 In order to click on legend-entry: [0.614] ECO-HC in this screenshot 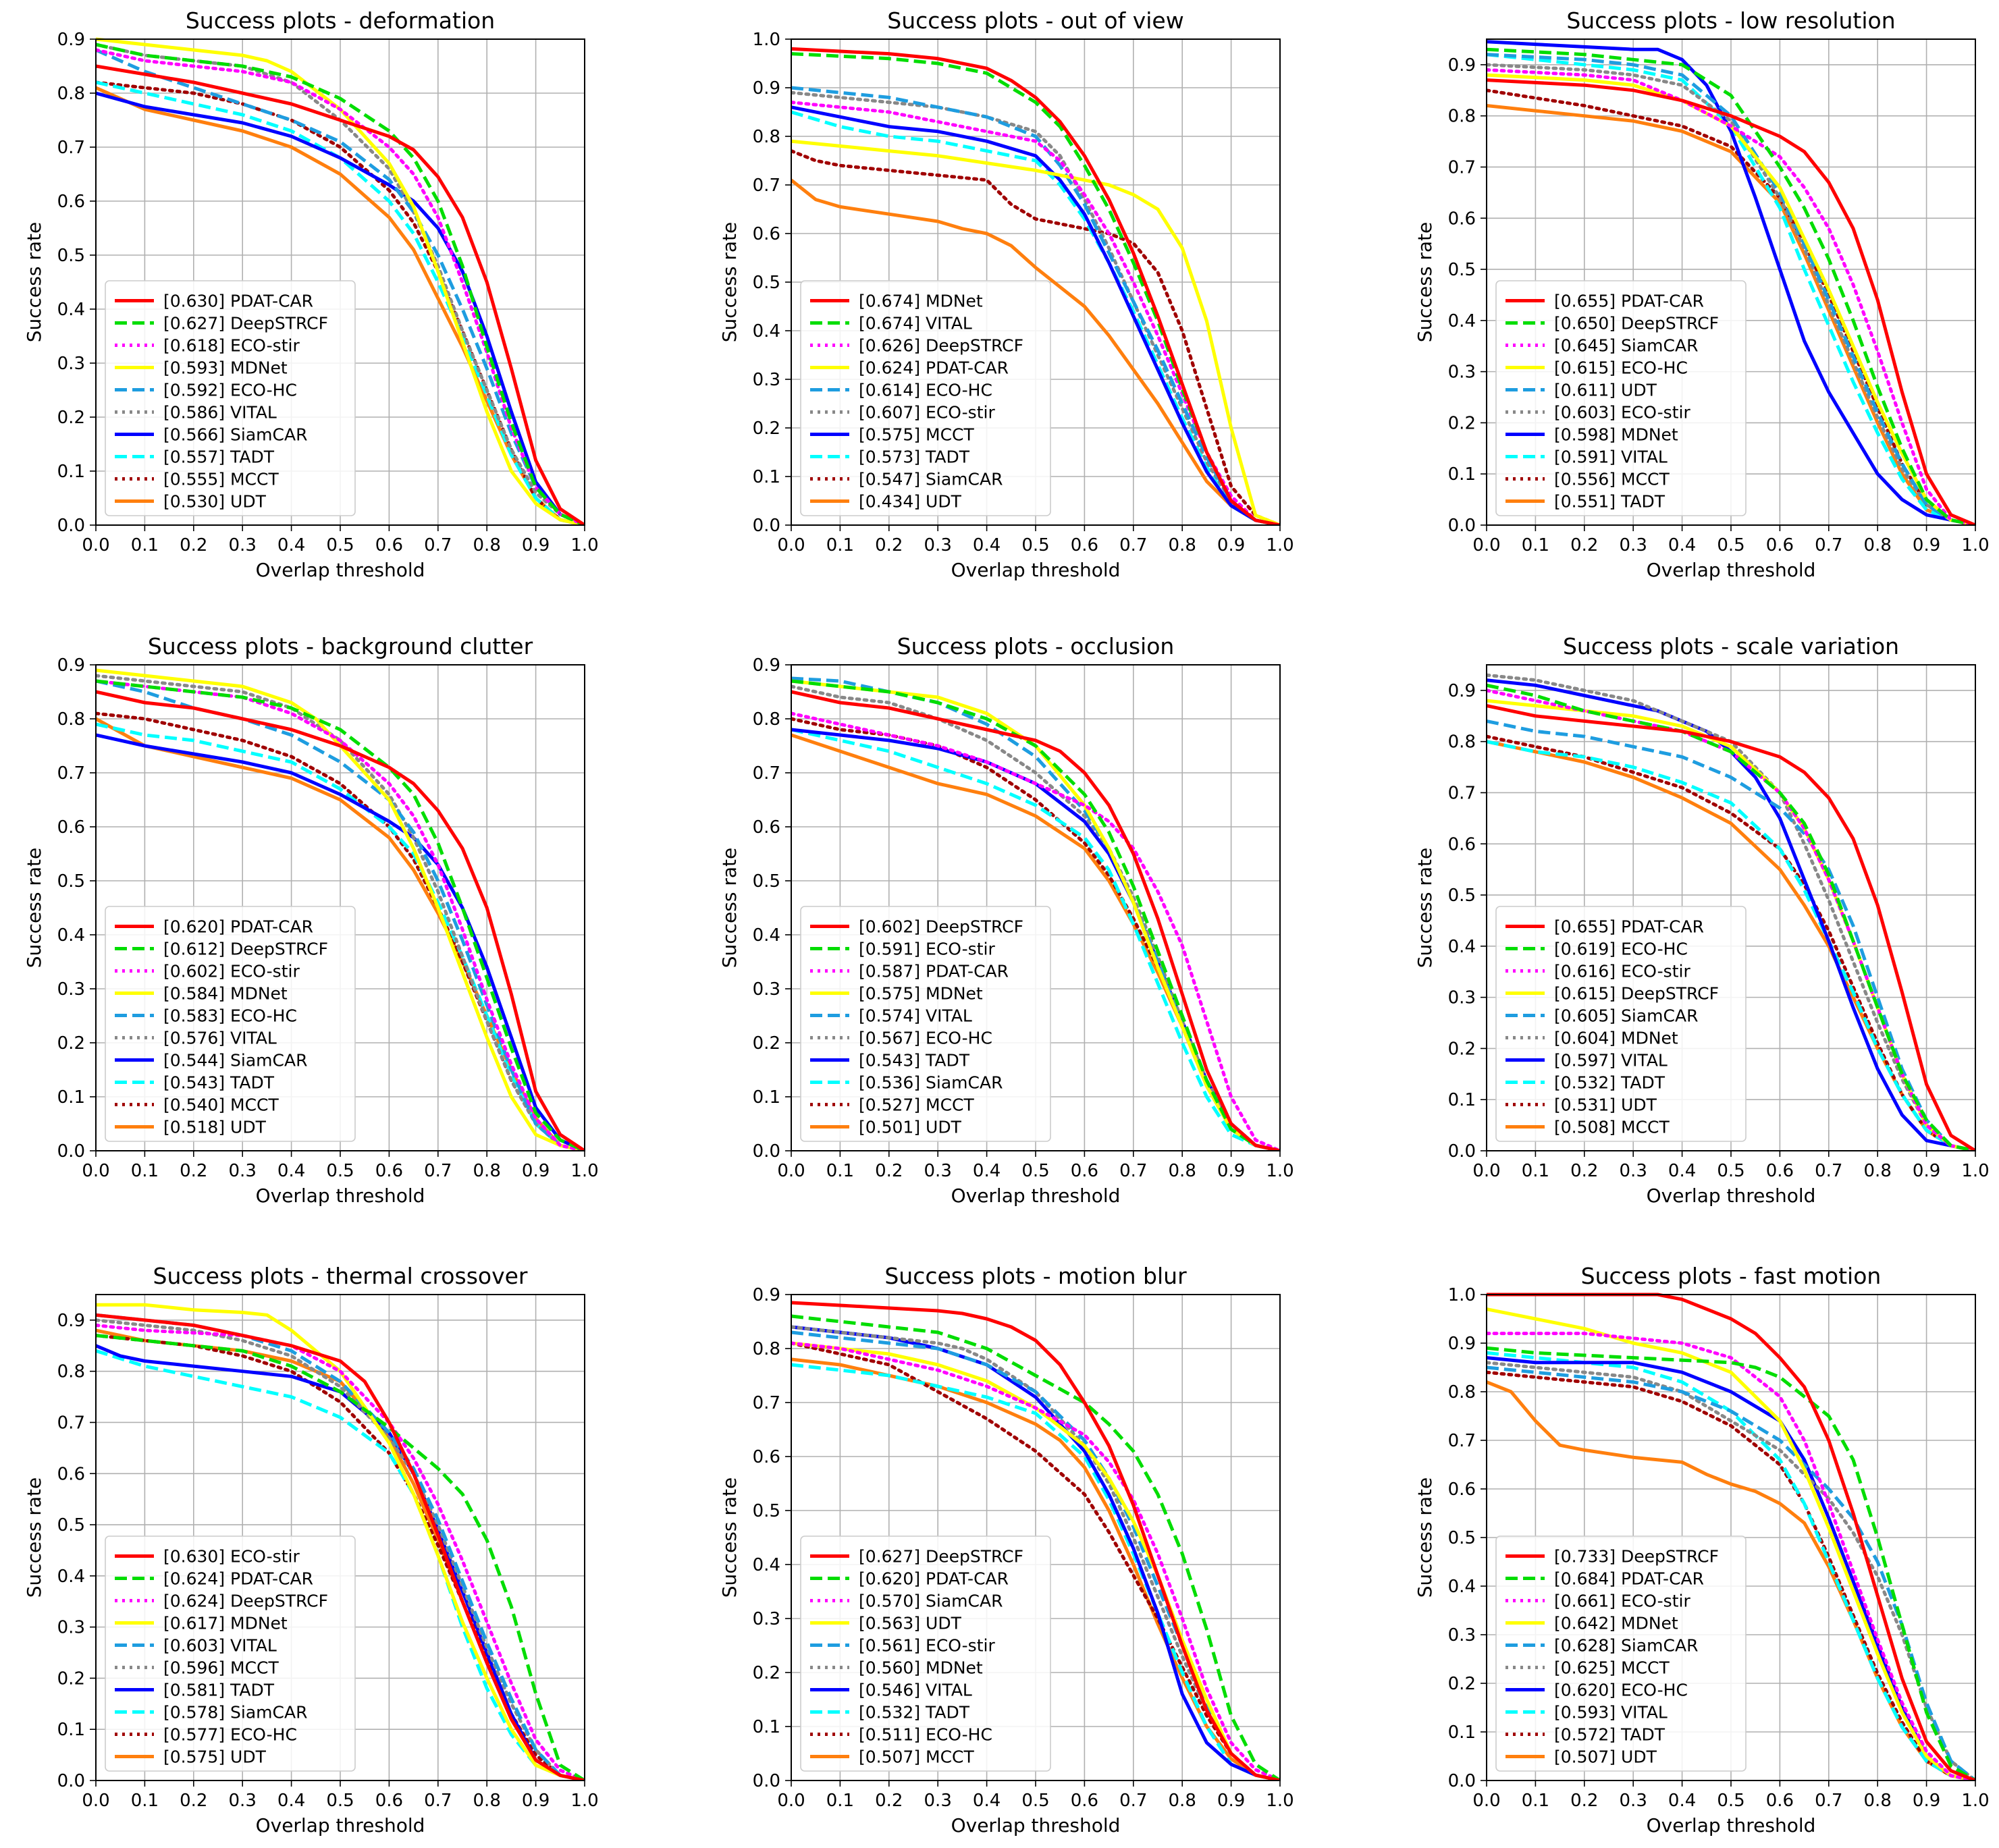, I will do `click(926, 390)`.